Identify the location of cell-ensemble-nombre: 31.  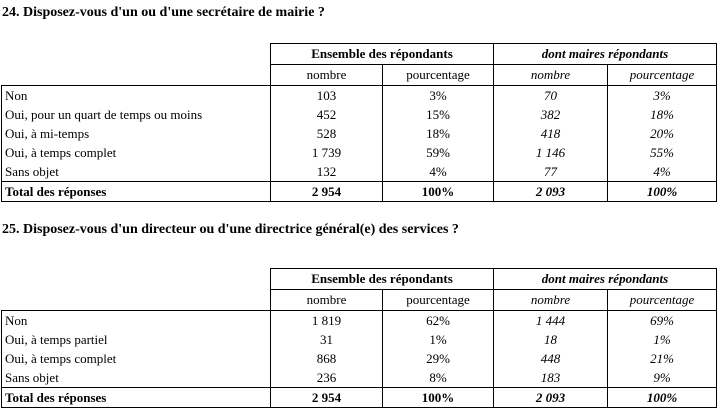
(326, 339).